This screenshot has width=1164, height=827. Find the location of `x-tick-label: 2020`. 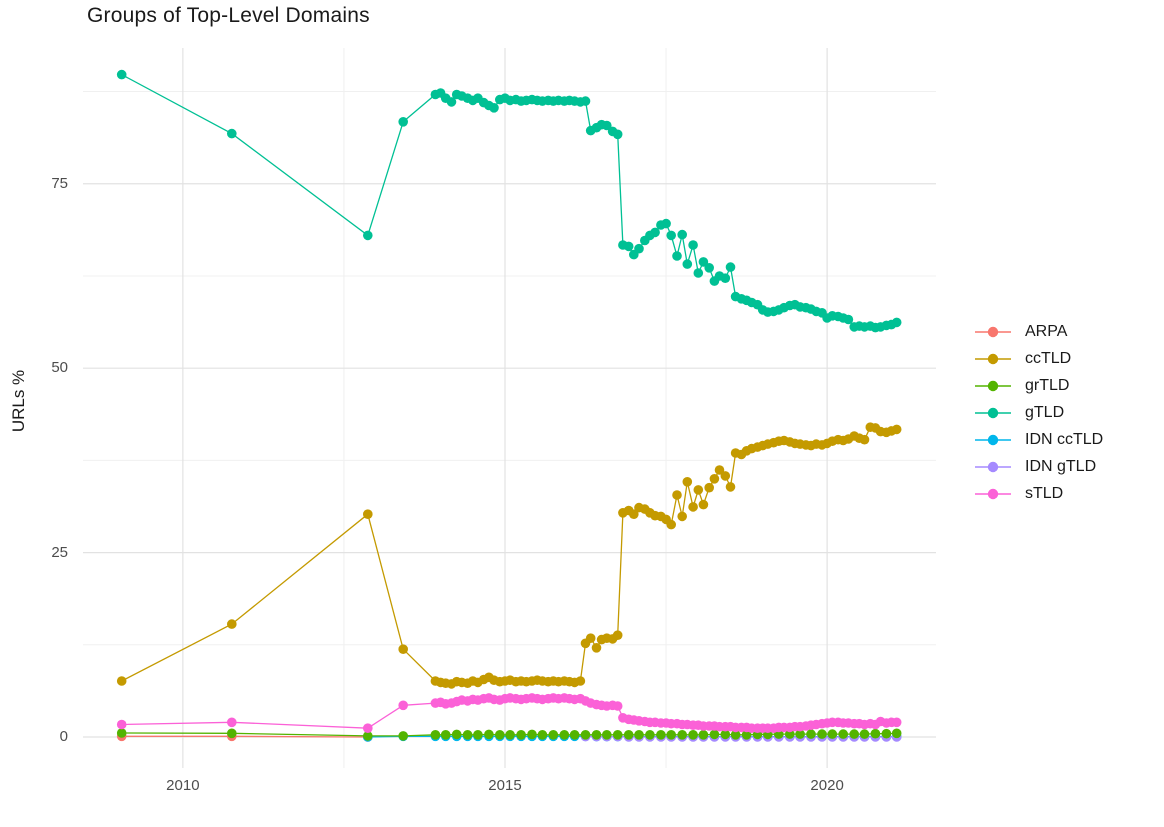

x-tick-label: 2020 is located at coordinates (827, 785).